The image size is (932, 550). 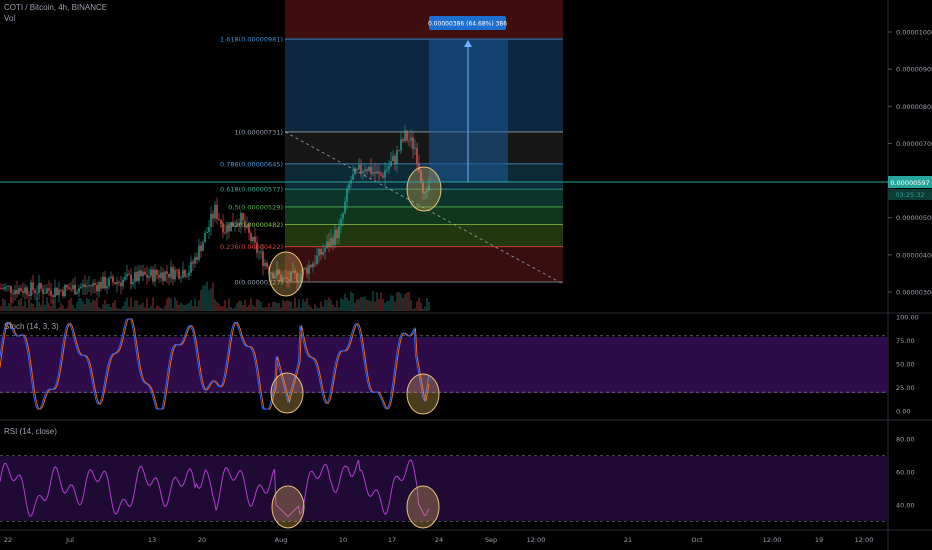 I want to click on symbol-title: COTI / Bitcoin, 4h, BINANCE, so click(x=56, y=7).